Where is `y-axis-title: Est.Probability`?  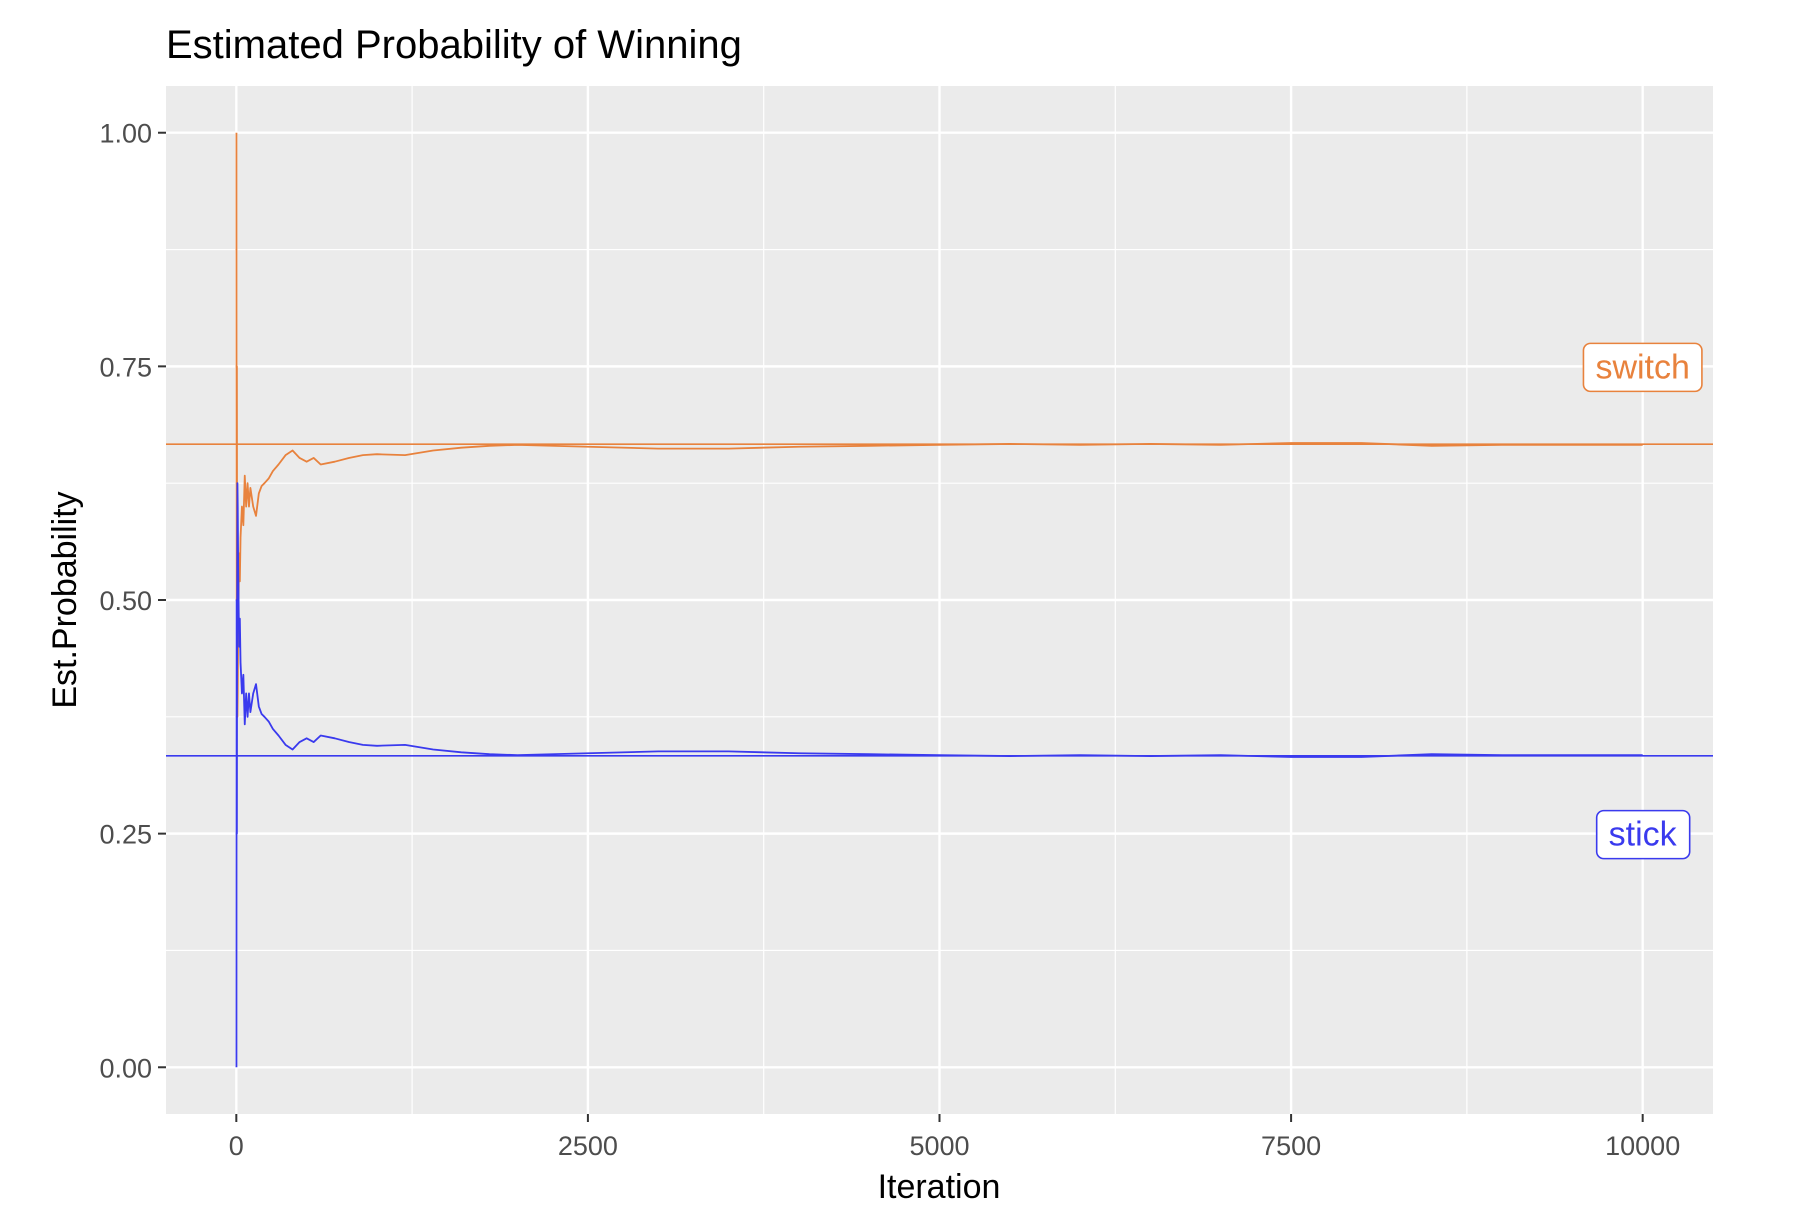 y-axis-title: Est.Probability is located at coordinates (65, 599).